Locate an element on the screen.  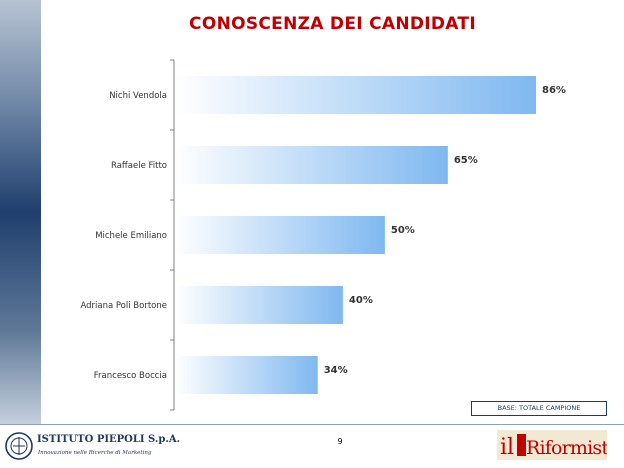
riformista-wordmark-icon: il Riformista is located at coordinates (553, 447).